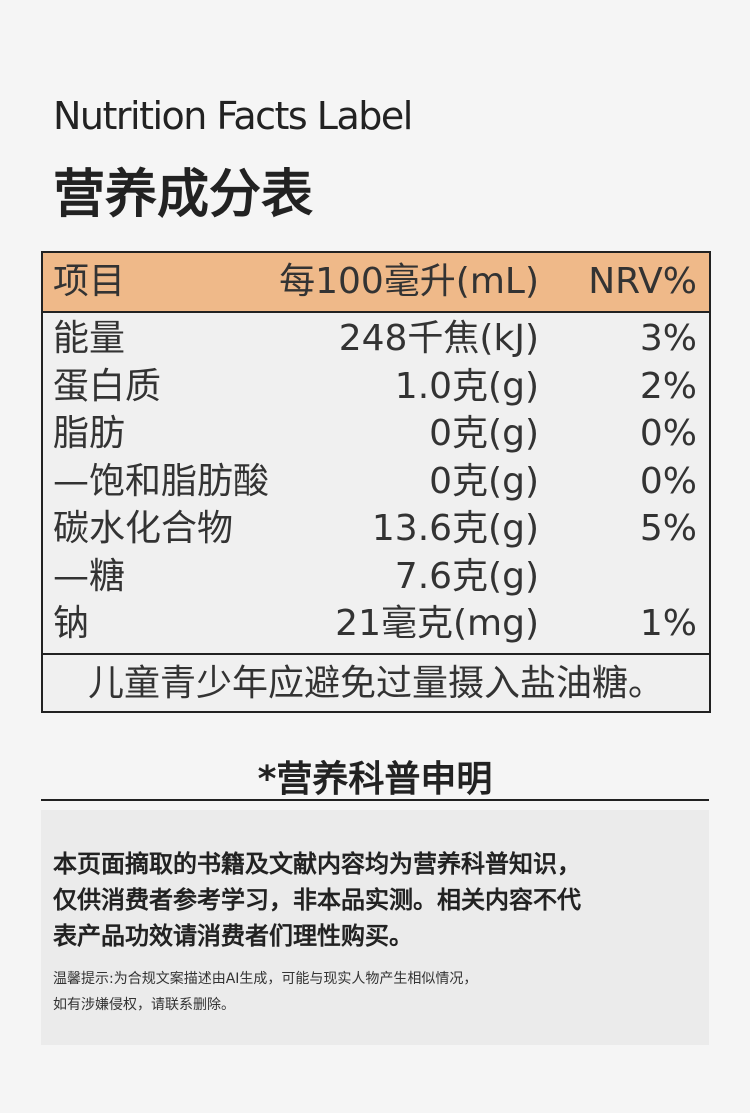 The height and width of the screenshot is (1113, 750). I want to click on table-cell: 钠, so click(71, 623).